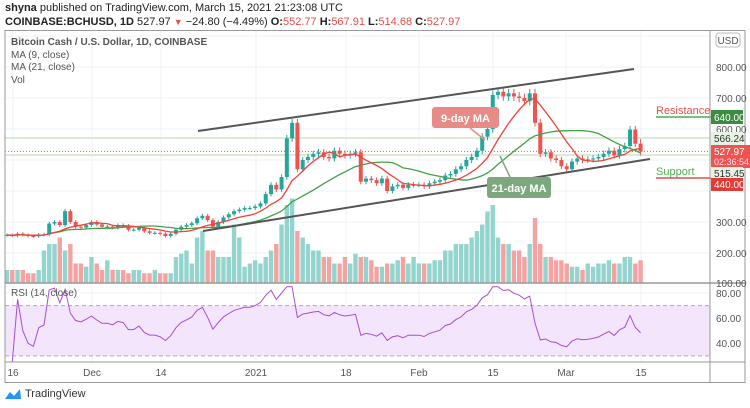  I want to click on legend-ma21: MA (21, close), so click(43, 67).